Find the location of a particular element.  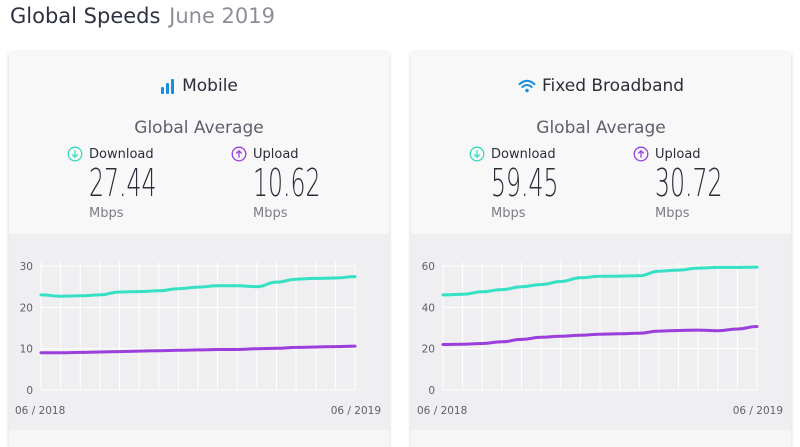

mobile-upload-header: Upload is located at coordinates (291, 154).